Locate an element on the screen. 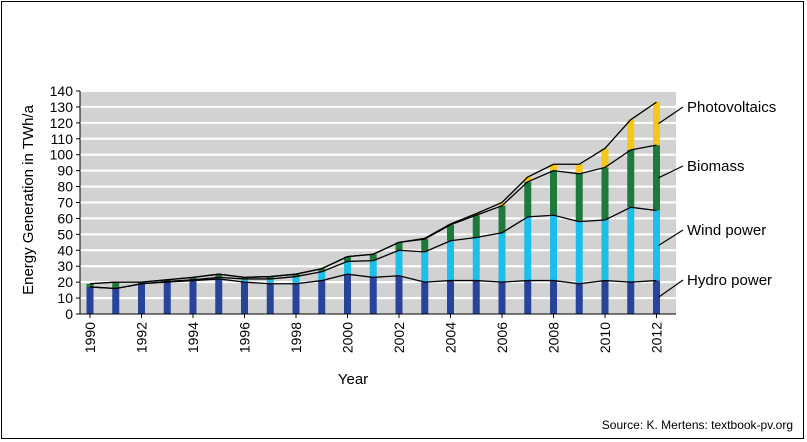 The width and height of the screenshot is (807, 442). bar-biomass-1998 is located at coordinates (296, 275).